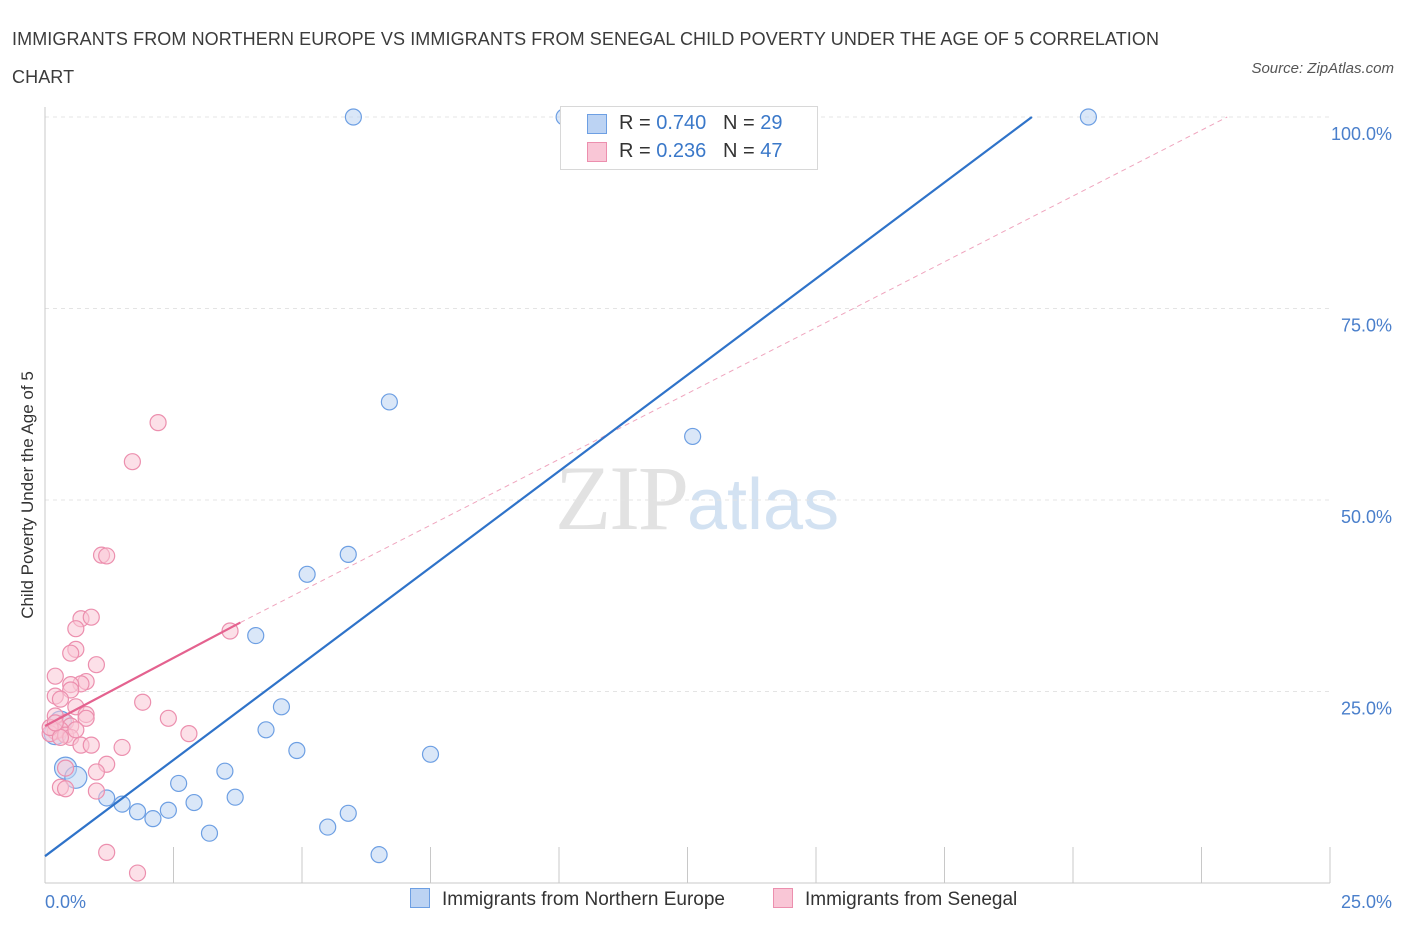  Describe the element at coordinates (420, 898) in the screenshot. I see `legend-bottom-swatch-northern-europe` at that location.